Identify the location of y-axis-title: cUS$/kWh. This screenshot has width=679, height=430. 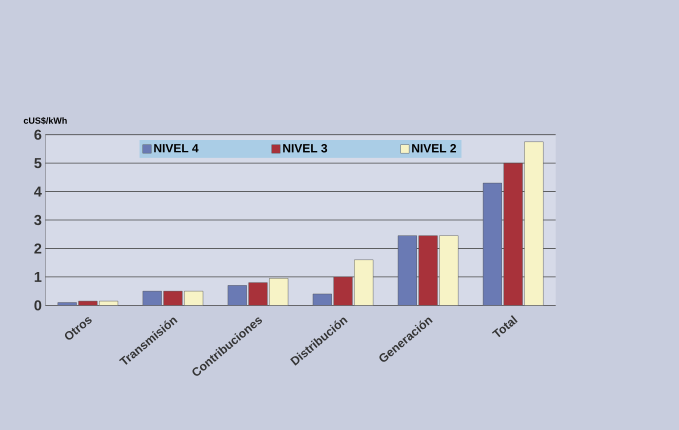
(45, 120).